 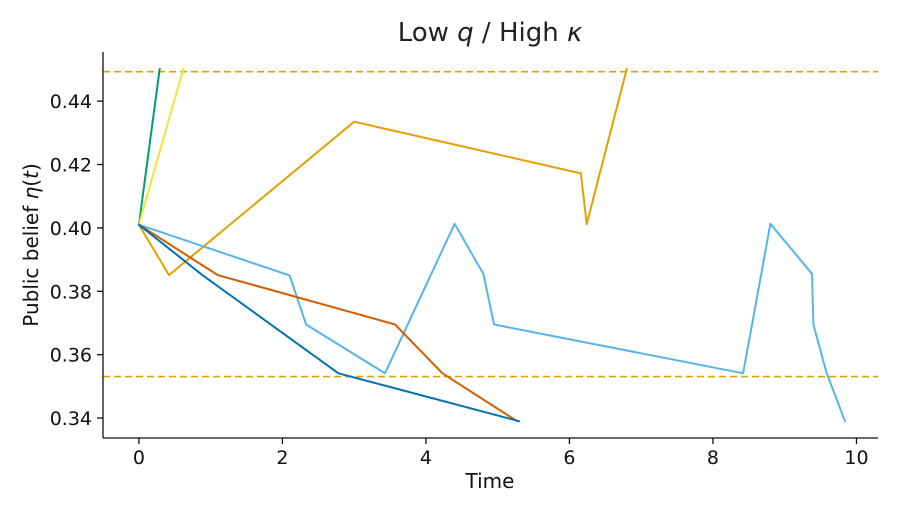 What do you see at coordinates (31, 174) in the screenshot?
I see `y-label-part: t` at bounding box center [31, 174].